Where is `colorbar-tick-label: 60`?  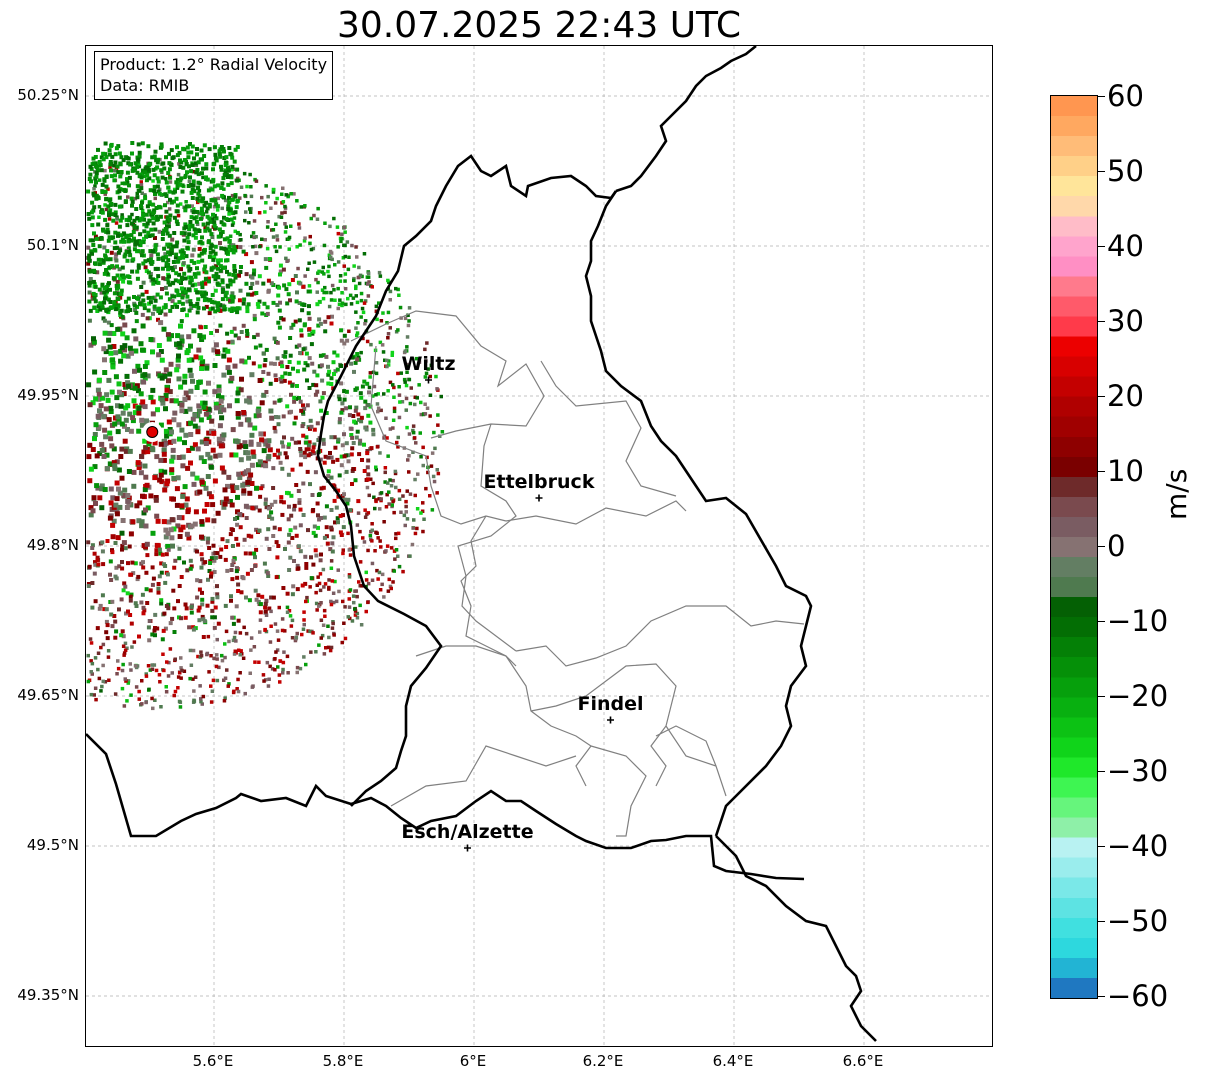
colorbar-tick-label: 60 is located at coordinates (1125, 96).